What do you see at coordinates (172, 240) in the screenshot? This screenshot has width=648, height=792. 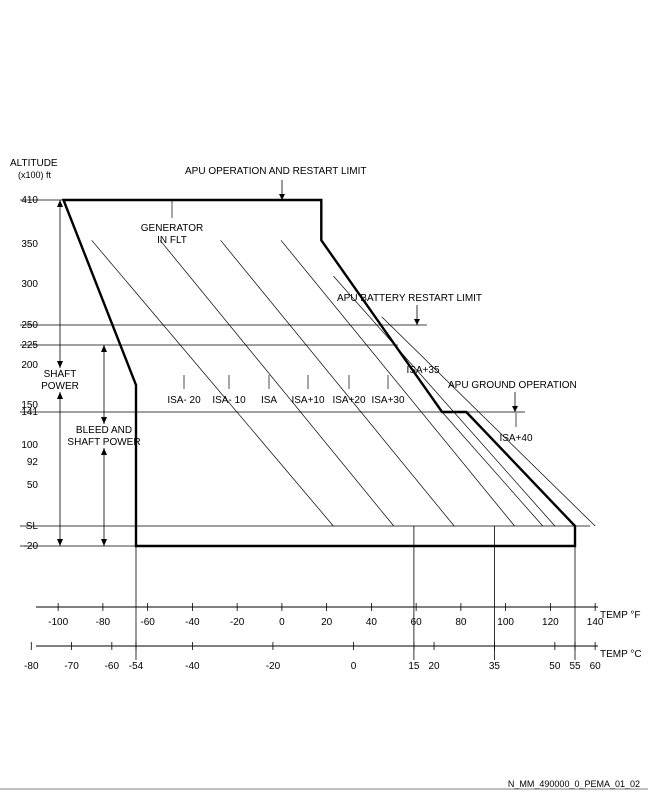 I see `generator-label-line2: IN FLT` at bounding box center [172, 240].